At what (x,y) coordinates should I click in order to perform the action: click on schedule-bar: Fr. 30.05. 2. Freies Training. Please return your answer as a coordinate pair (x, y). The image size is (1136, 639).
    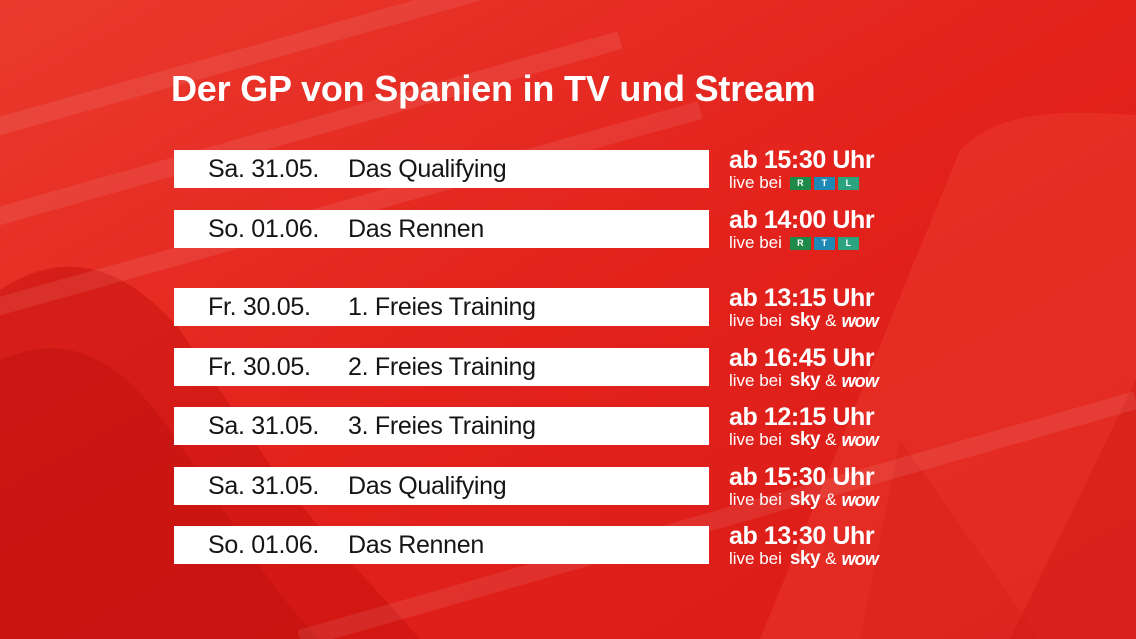
    Looking at the image, I should click on (441, 367).